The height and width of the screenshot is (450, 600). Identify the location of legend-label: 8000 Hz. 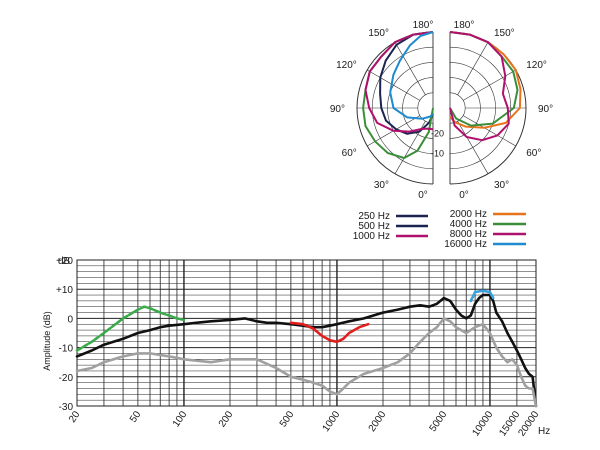
(468, 234).